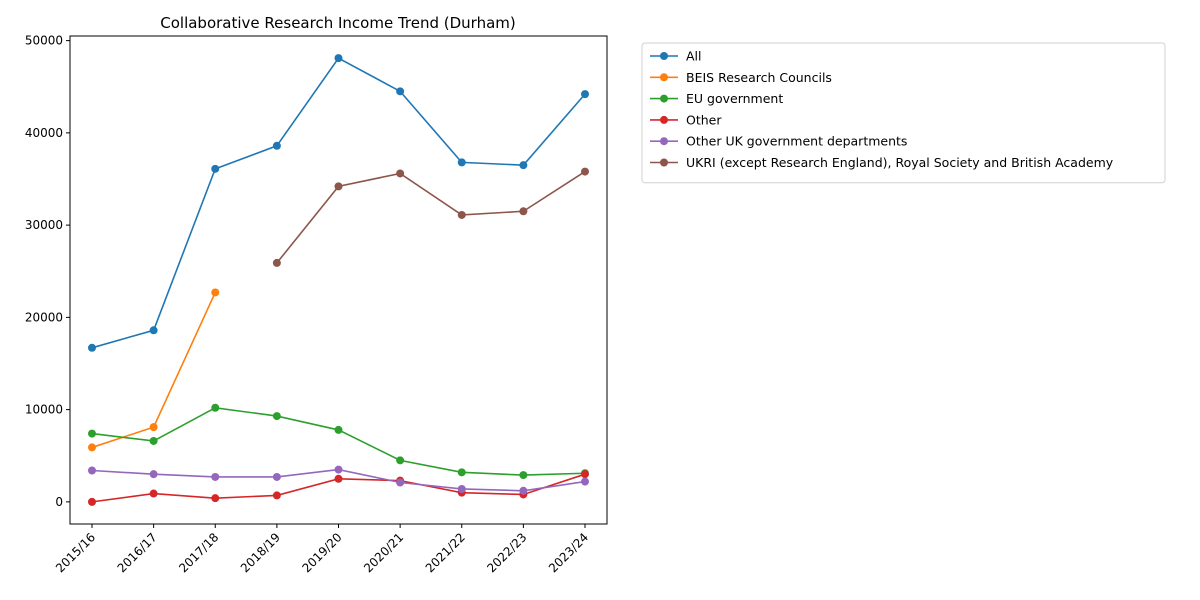  Describe the element at coordinates (260, 552) in the screenshot. I see `x-tick-label: 2018/19` at that location.